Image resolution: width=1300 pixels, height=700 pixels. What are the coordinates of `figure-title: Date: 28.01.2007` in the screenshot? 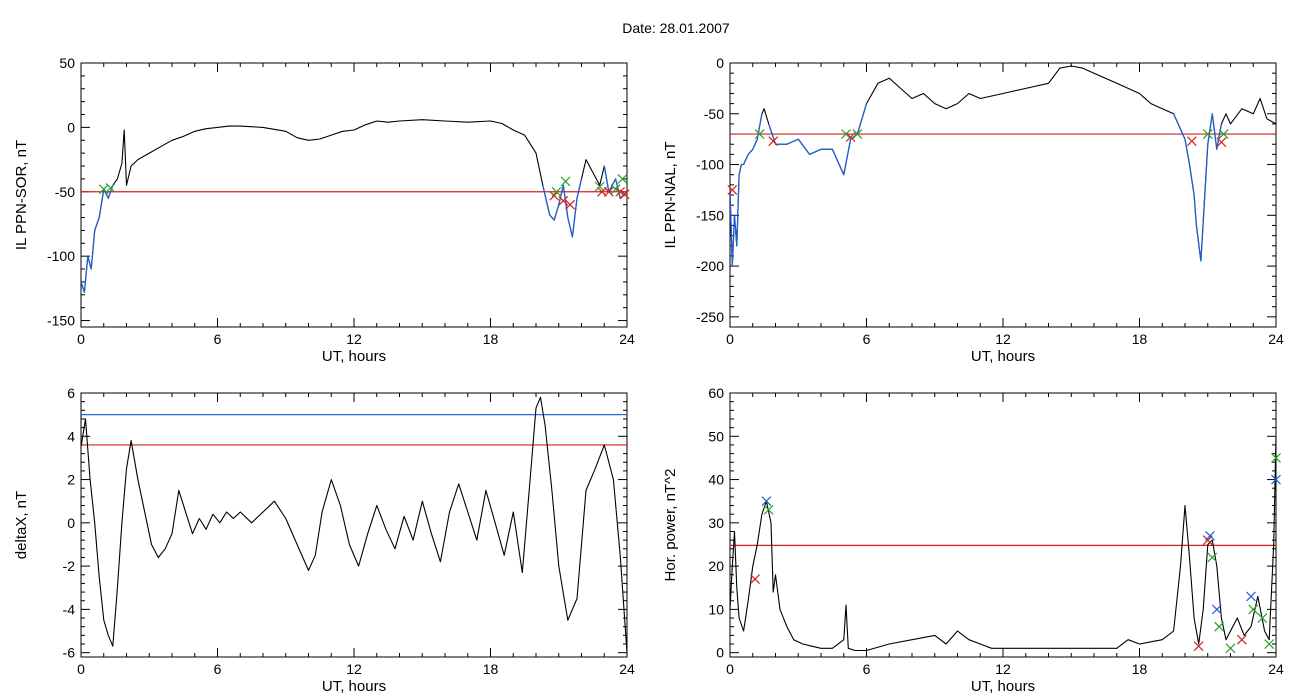 It's located at (676, 28).